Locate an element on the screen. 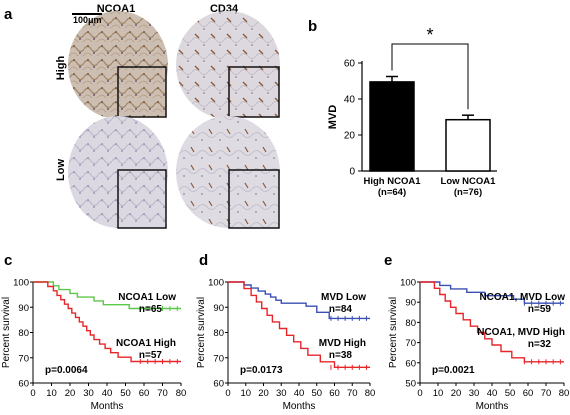  panel-letter-b: b is located at coordinates (313, 26).